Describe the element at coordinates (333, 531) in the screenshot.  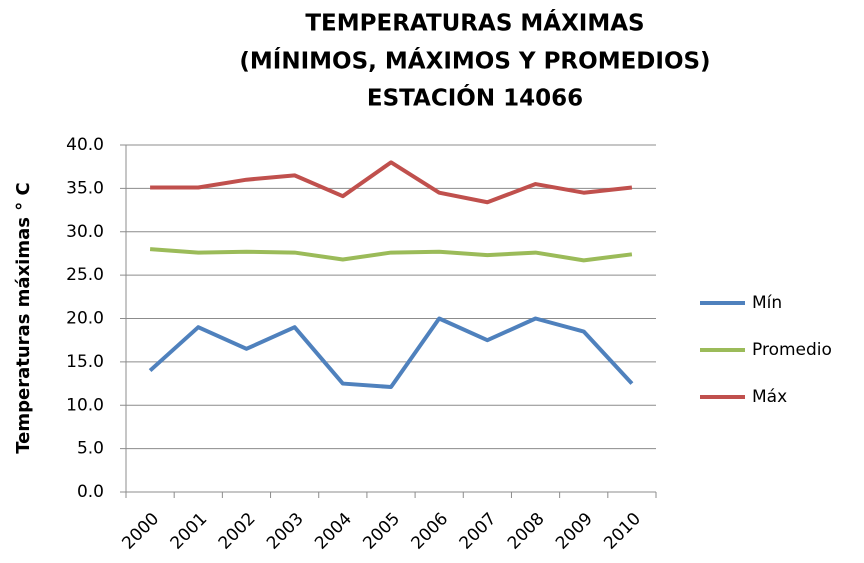
I see `x-tick-label: 2004` at that location.